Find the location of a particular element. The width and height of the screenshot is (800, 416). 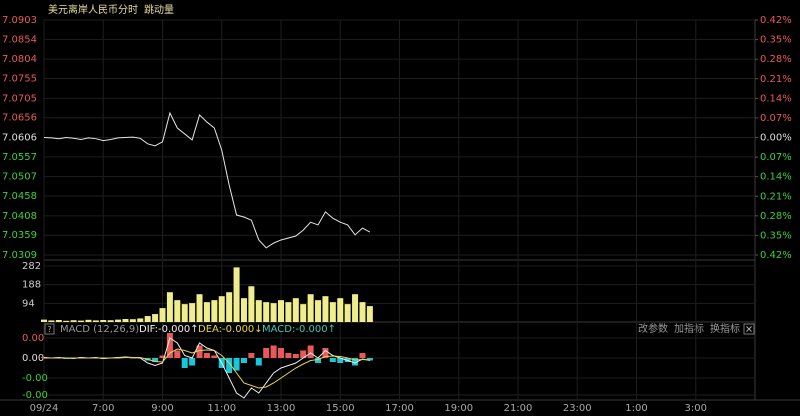

x-tick-label: 7:00 is located at coordinates (103, 408).